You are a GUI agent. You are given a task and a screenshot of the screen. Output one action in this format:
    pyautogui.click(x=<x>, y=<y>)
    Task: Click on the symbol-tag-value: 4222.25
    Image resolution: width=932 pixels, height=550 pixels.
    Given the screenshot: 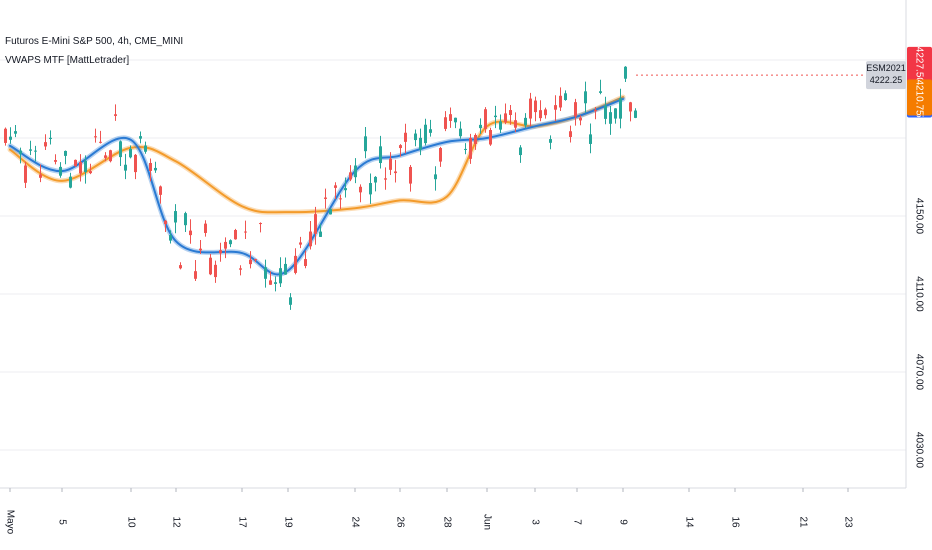 What is the action you would take?
    pyautogui.click(x=886, y=80)
    